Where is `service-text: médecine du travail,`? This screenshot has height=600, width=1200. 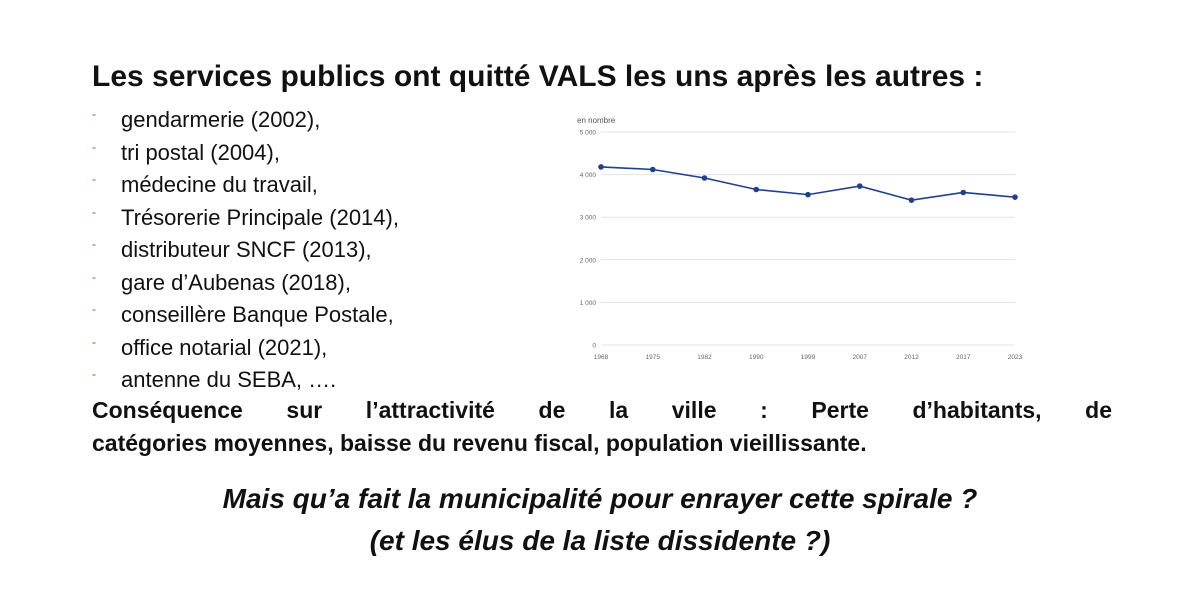 service-text: médecine du travail, is located at coordinates (219, 184).